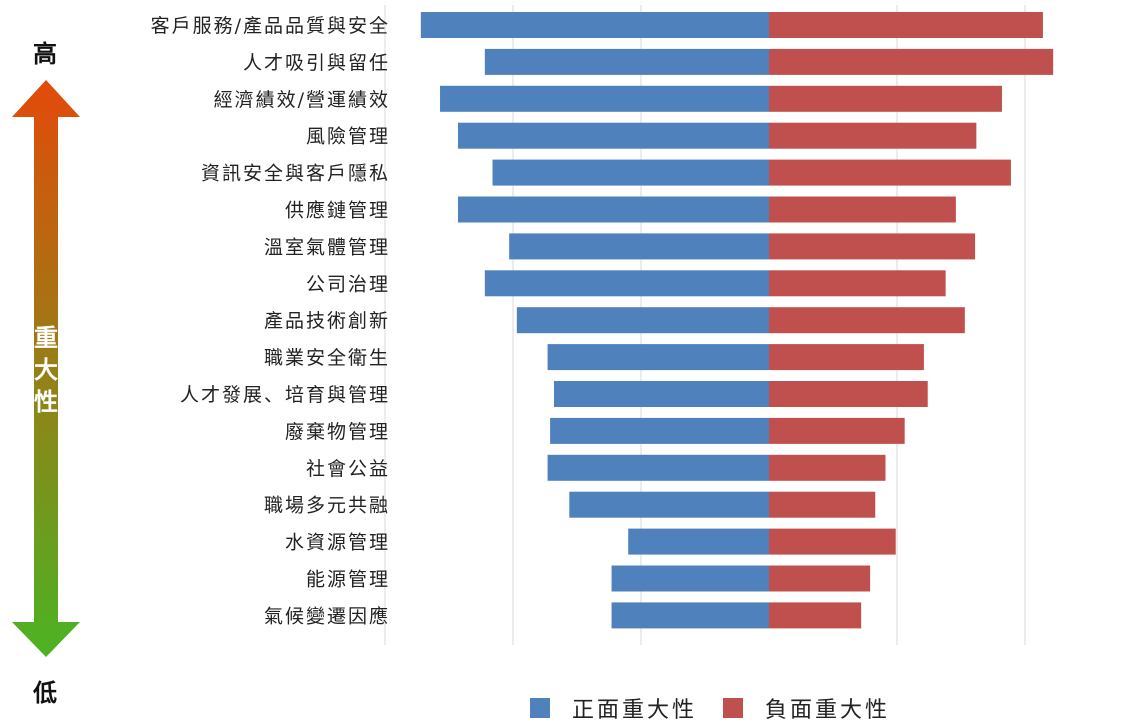  What do you see at coordinates (316, 63) in the screenshot?
I see `category-label: 人才吸引與留任` at bounding box center [316, 63].